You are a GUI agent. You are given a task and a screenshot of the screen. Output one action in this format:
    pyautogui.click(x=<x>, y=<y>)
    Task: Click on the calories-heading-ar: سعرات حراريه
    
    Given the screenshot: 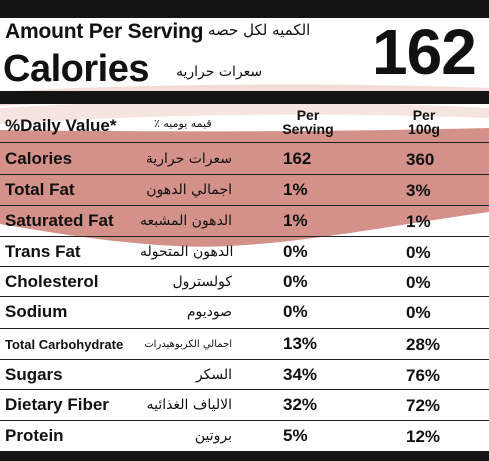 What is the action you would take?
    pyautogui.click(x=219, y=72)
    